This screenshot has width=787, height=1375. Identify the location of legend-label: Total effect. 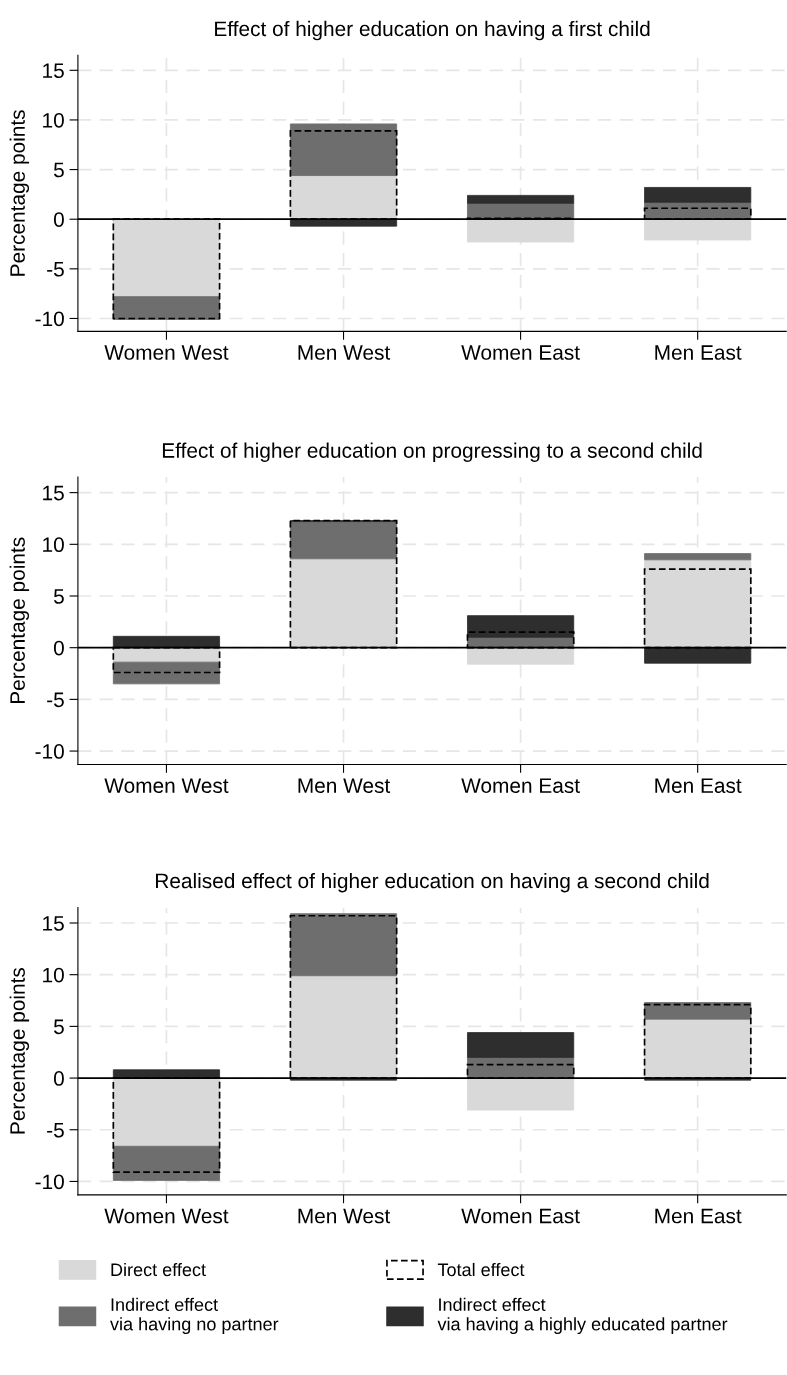
(481, 1269).